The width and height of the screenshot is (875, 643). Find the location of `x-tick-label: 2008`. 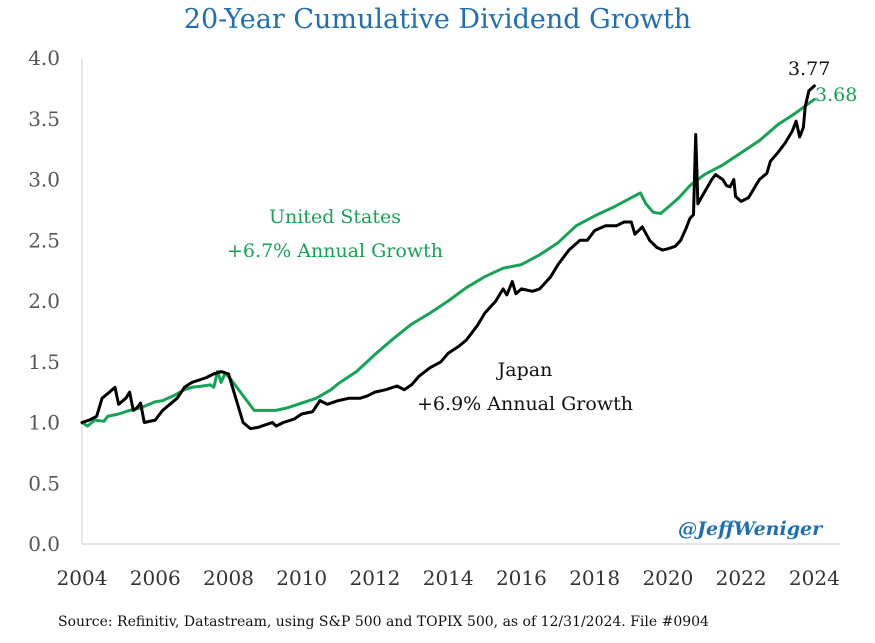

x-tick-label: 2008 is located at coordinates (228, 578).